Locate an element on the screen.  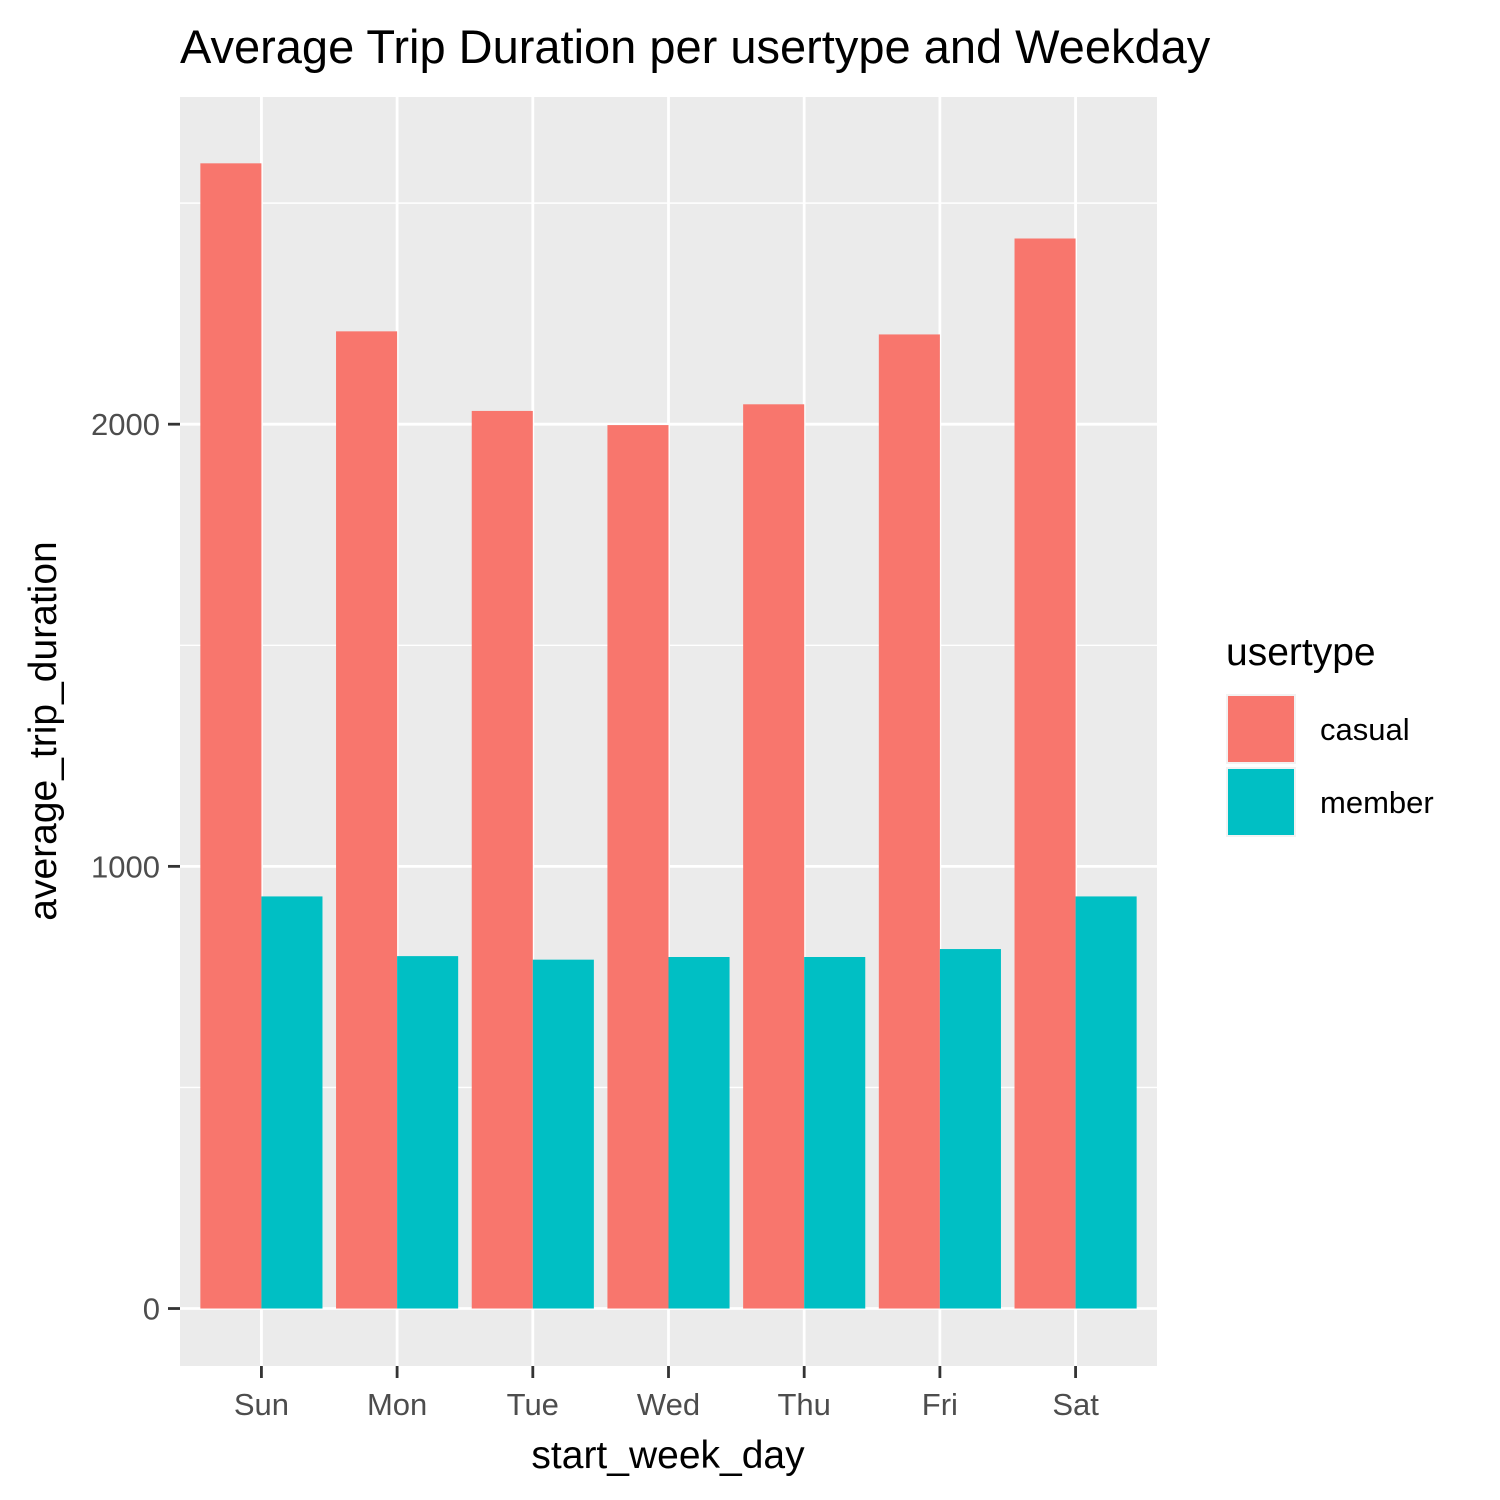
bar-casual-Sat is located at coordinates (1045, 773).